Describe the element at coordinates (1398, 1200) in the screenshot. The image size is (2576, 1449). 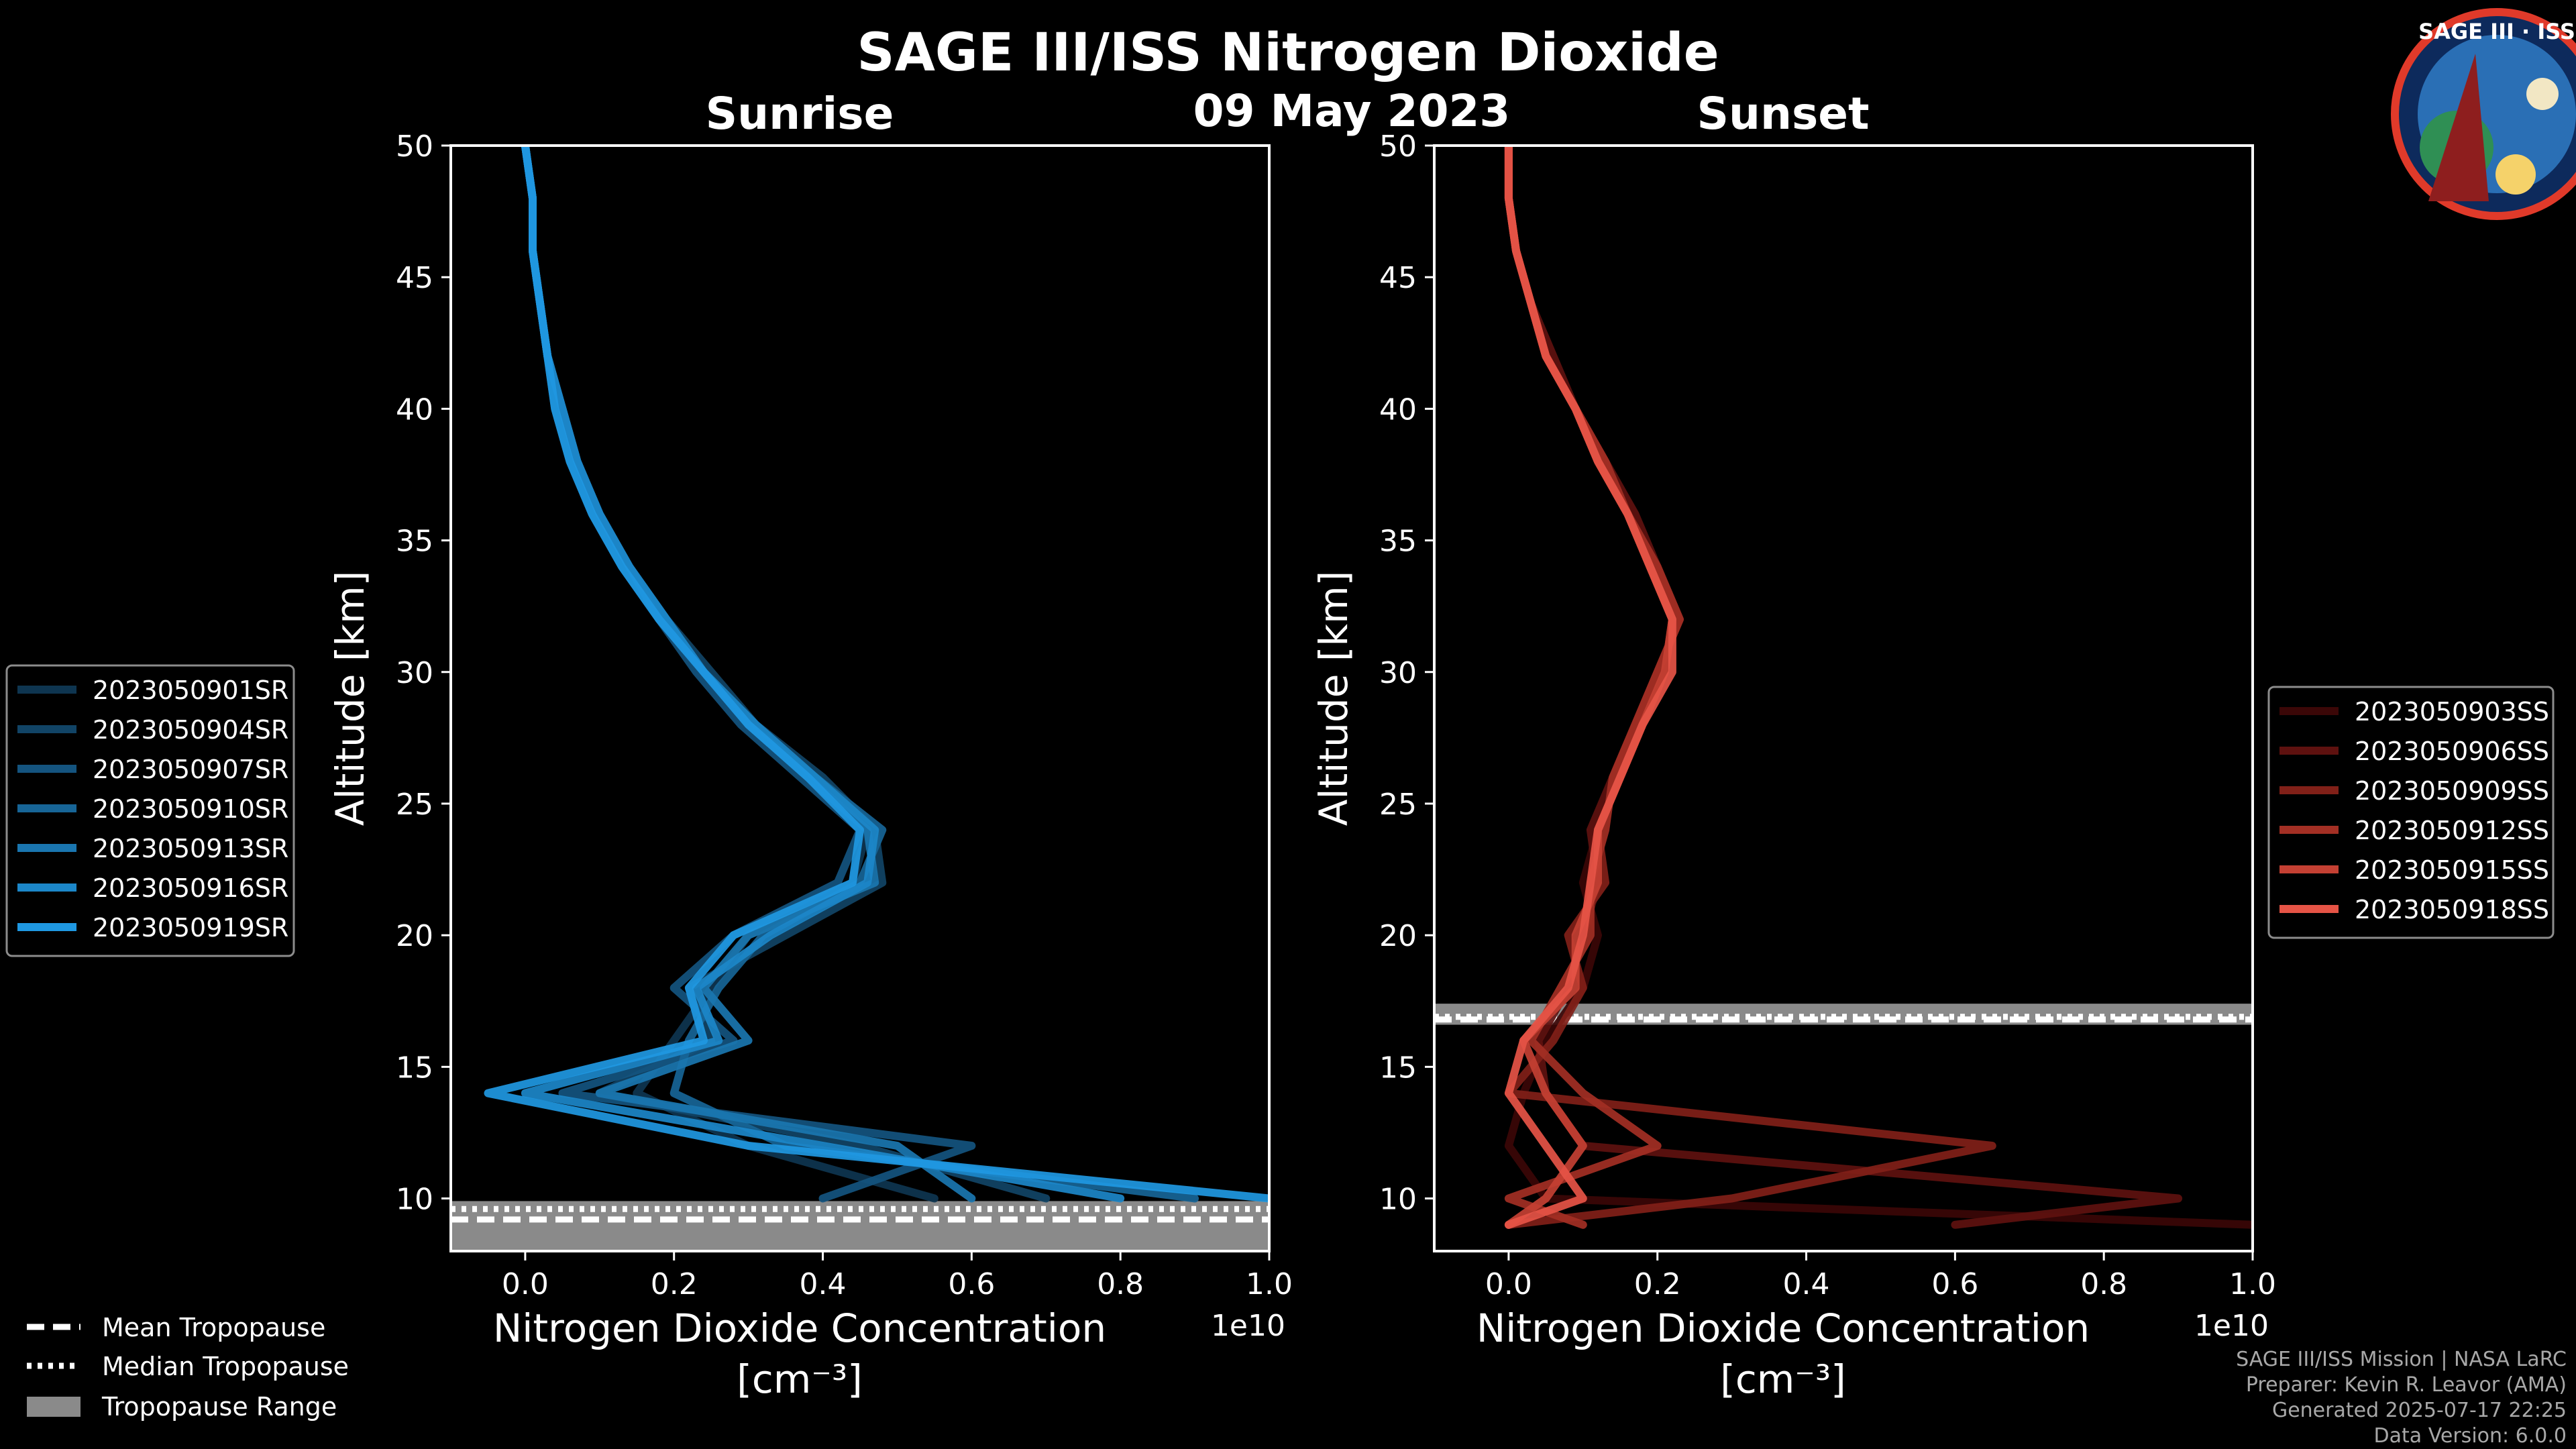
I see `sunset-y-tick-label: 10` at that location.